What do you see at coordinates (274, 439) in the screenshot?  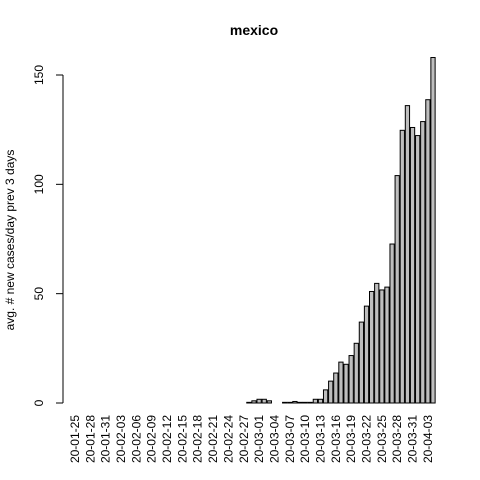 I see `x-tick-label: 20-03-04` at bounding box center [274, 439].